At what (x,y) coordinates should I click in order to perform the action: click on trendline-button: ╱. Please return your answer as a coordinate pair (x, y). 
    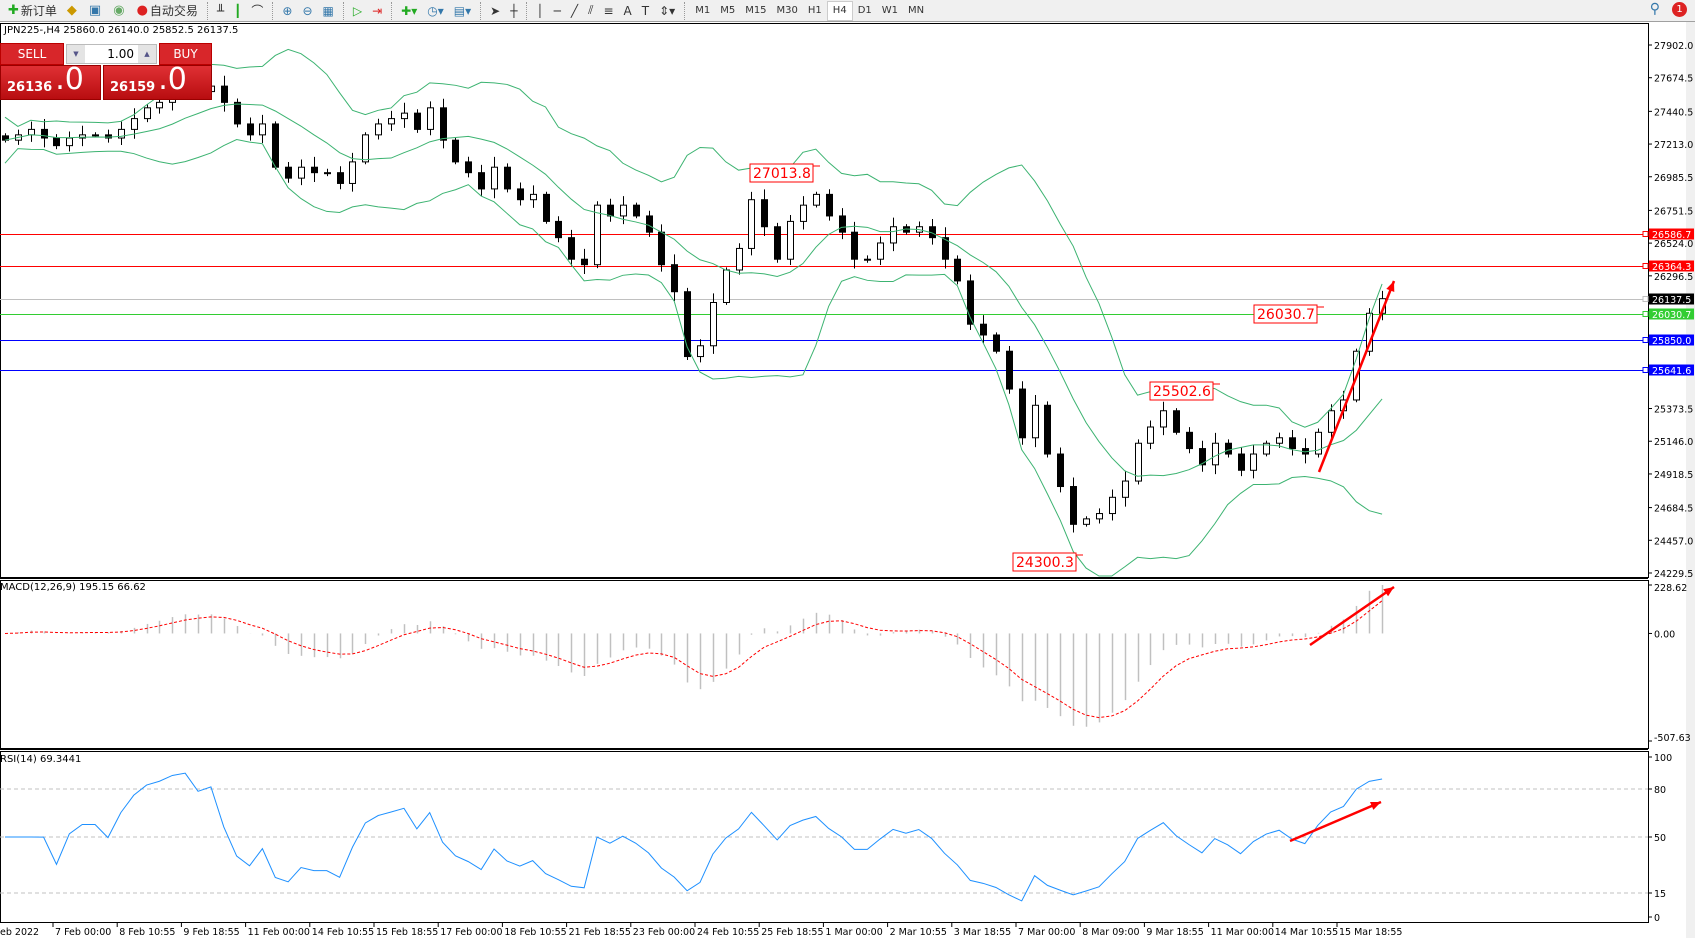
    Looking at the image, I should click on (574, 11).